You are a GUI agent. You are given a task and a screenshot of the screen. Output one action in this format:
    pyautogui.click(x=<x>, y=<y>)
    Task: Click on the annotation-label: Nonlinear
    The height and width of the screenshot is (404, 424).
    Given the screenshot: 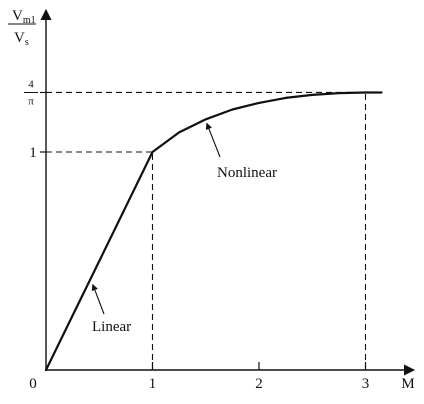 What is the action you would take?
    pyautogui.click(x=247, y=173)
    